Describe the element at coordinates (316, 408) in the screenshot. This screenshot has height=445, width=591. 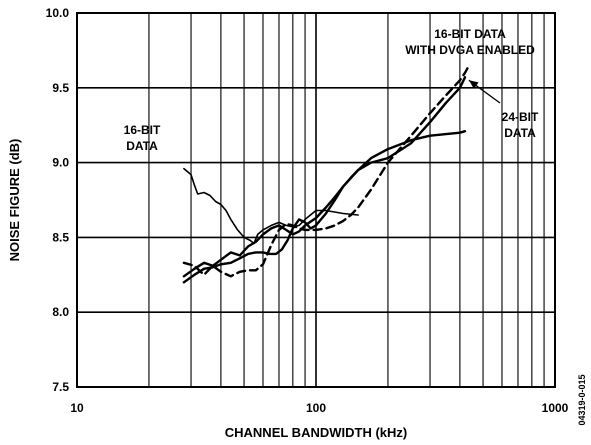
I see `x-tick-label: 100` at that location.